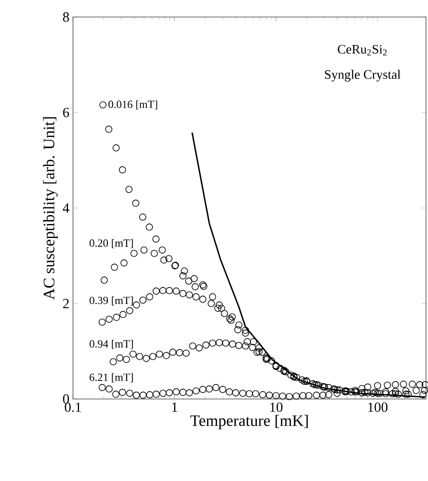 The width and height of the screenshot is (428, 481). What do you see at coordinates (111, 377) in the screenshot?
I see `series-label: 6.21 [mT]` at bounding box center [111, 377].